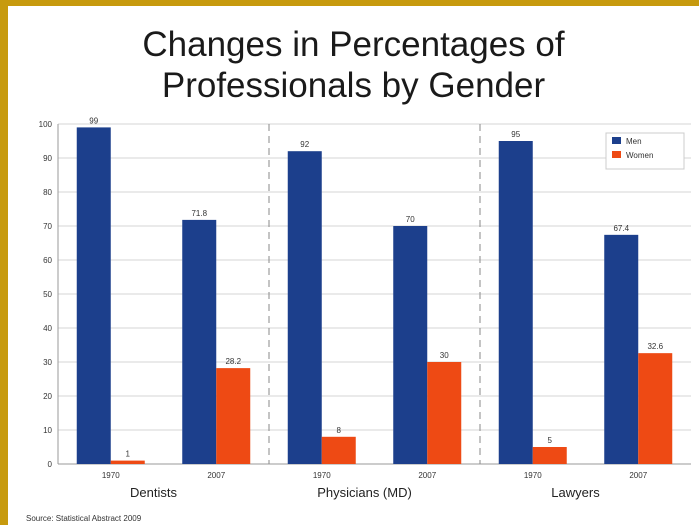  What do you see at coordinates (153, 492) in the screenshot?
I see `group-label: Dentists` at bounding box center [153, 492].